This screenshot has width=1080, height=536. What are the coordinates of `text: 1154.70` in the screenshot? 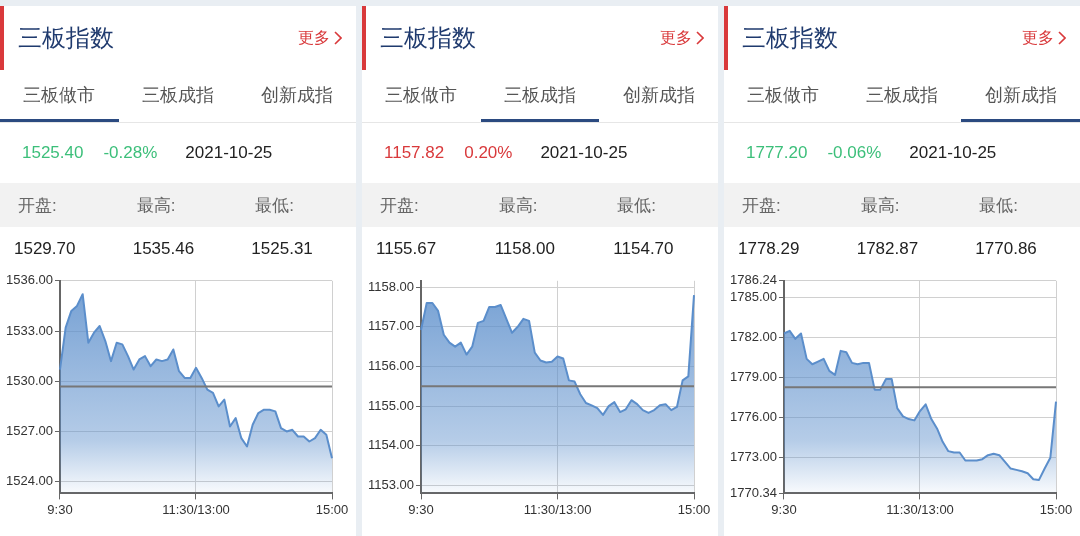 It's located at (643, 249).